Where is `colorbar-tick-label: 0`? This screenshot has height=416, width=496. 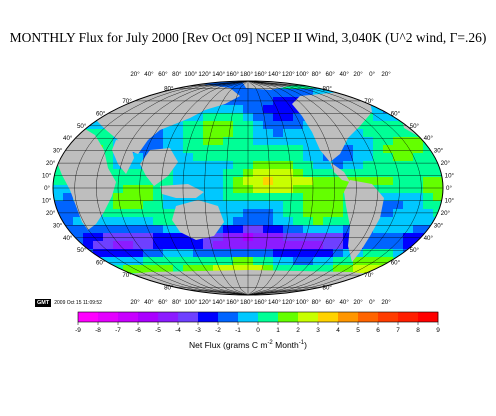
colorbar-tick-label: 0 is located at coordinates (258, 330).